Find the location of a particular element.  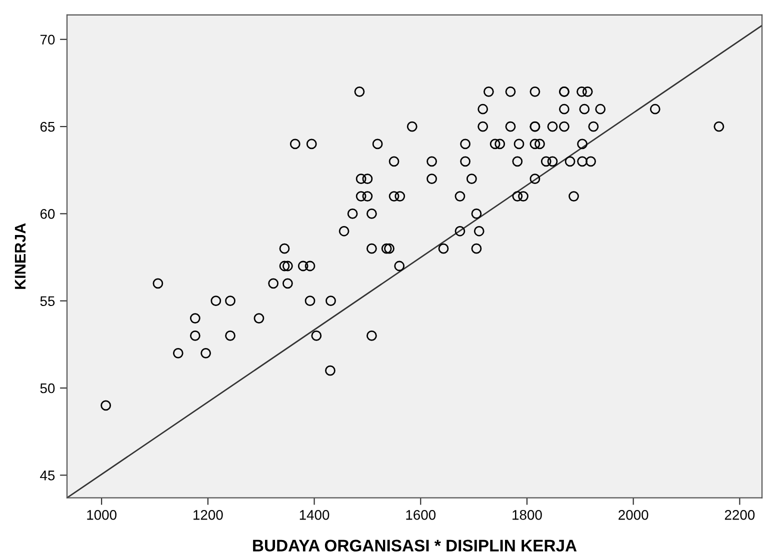

y-tick-label: 65 is located at coordinates (47, 127).